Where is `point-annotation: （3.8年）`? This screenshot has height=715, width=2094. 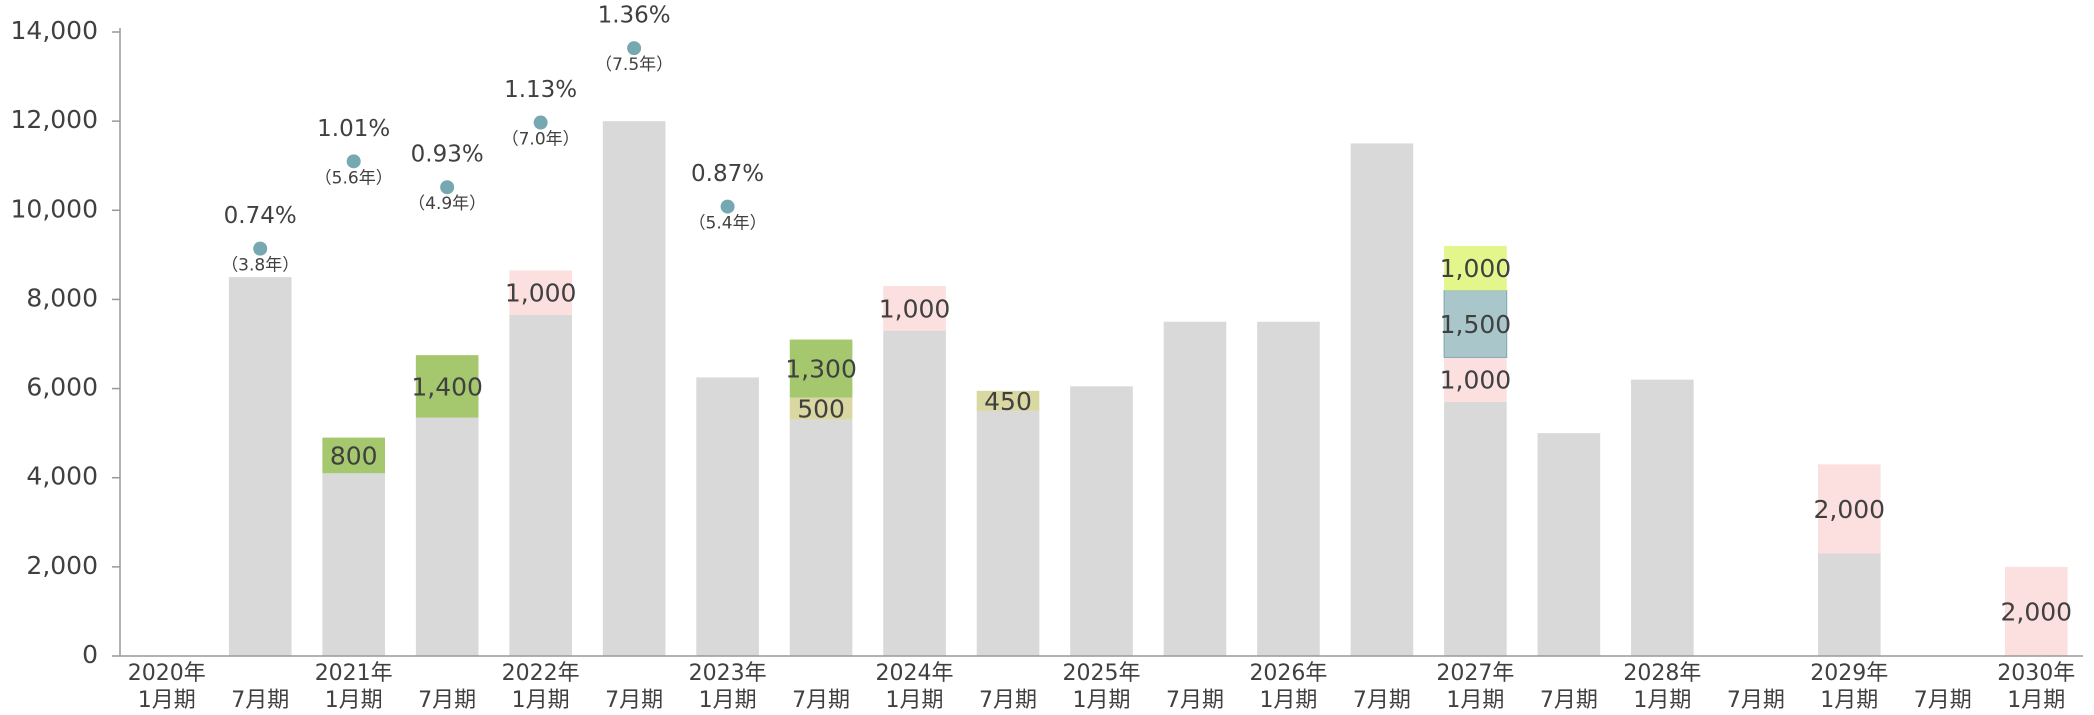
point-annotation: （3.8年） is located at coordinates (260, 266).